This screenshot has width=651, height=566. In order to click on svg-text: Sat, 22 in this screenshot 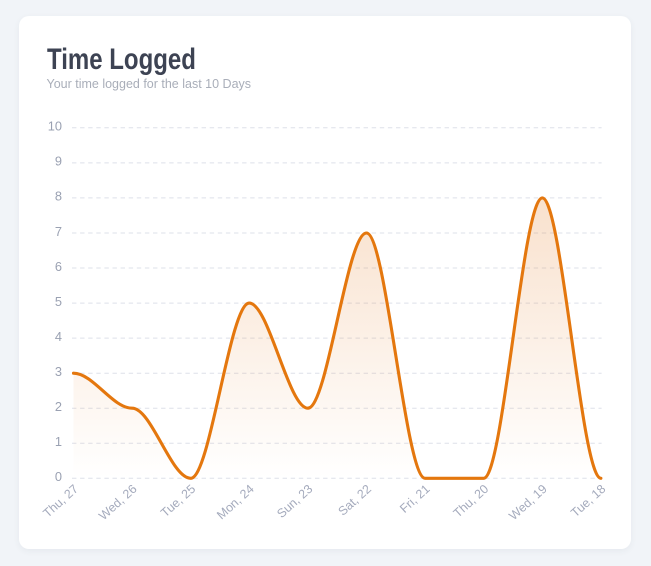, I will do `click(354, 500)`.